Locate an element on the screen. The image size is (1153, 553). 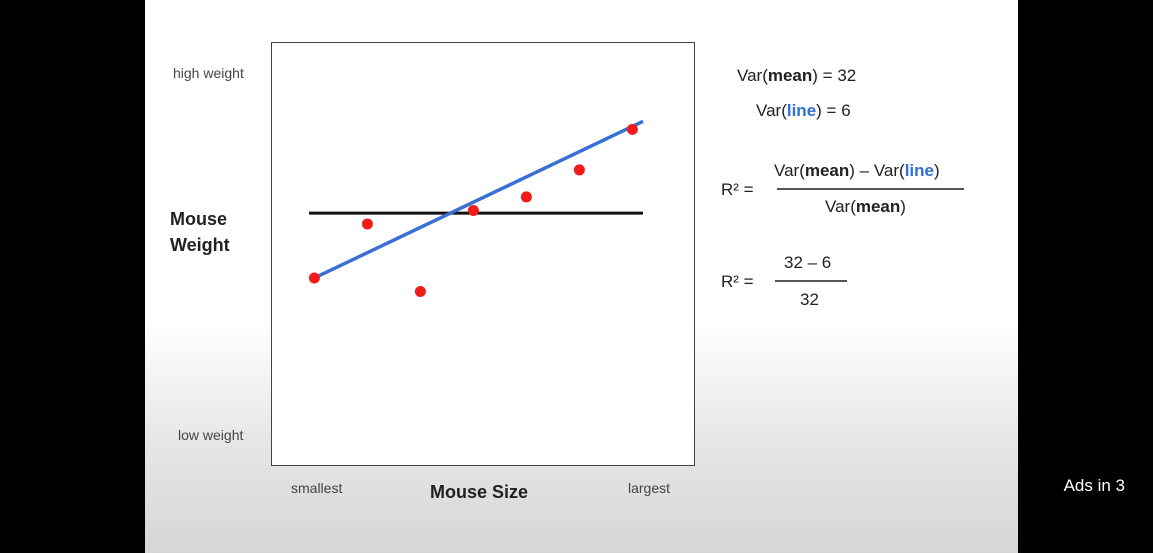
r2-numerator-2: 32 – 6 is located at coordinates (808, 262).